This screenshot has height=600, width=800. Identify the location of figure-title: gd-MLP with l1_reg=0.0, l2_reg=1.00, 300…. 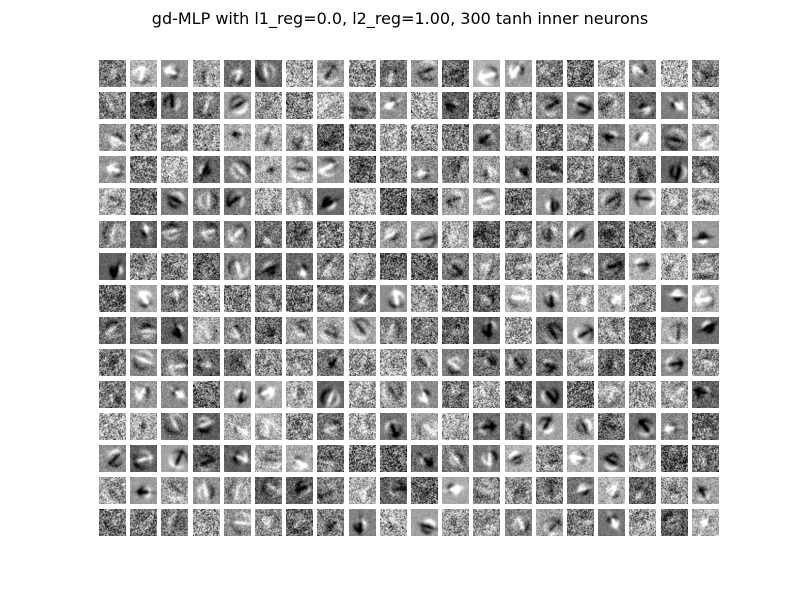
(400, 18).